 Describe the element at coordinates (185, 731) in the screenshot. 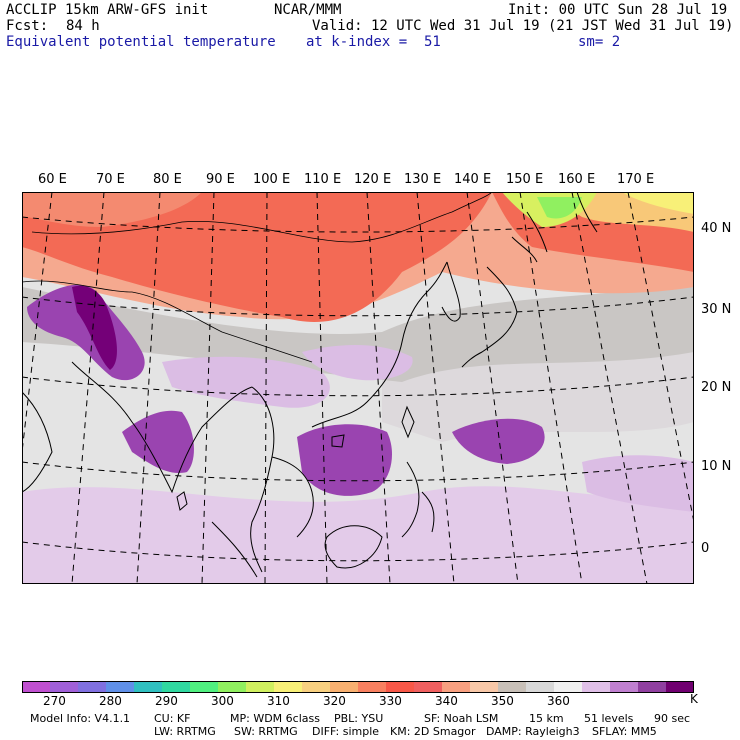

I see `footer-item: LW: RRTMG` at that location.